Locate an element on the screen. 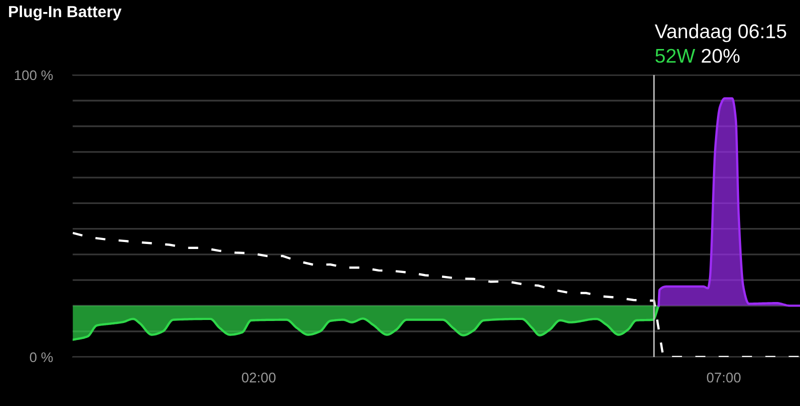 This screenshot has width=800, height=406. x-tick-label: 02:00 is located at coordinates (259, 377).